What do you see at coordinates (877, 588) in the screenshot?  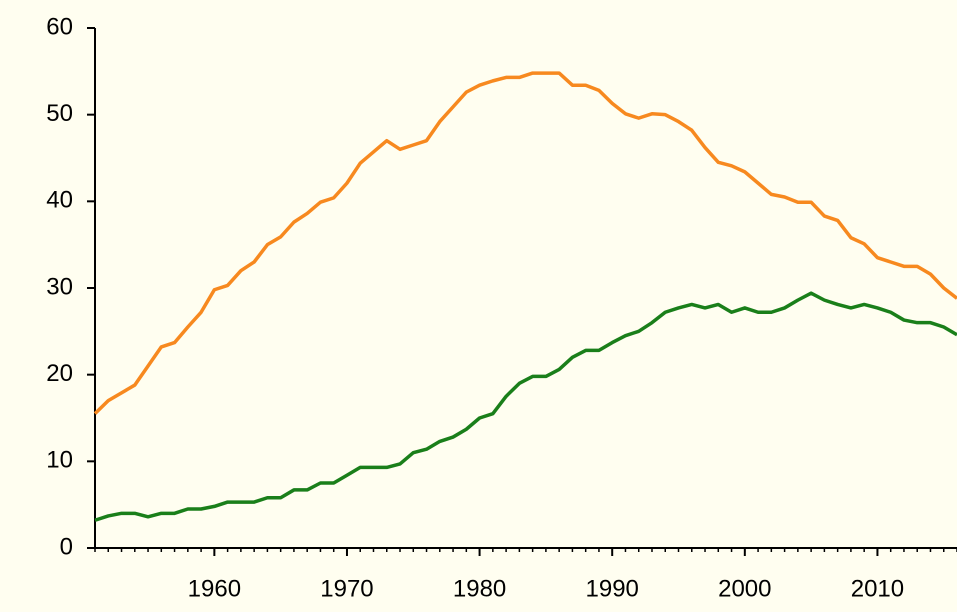 I see `x-tick-label: 2010` at bounding box center [877, 588].